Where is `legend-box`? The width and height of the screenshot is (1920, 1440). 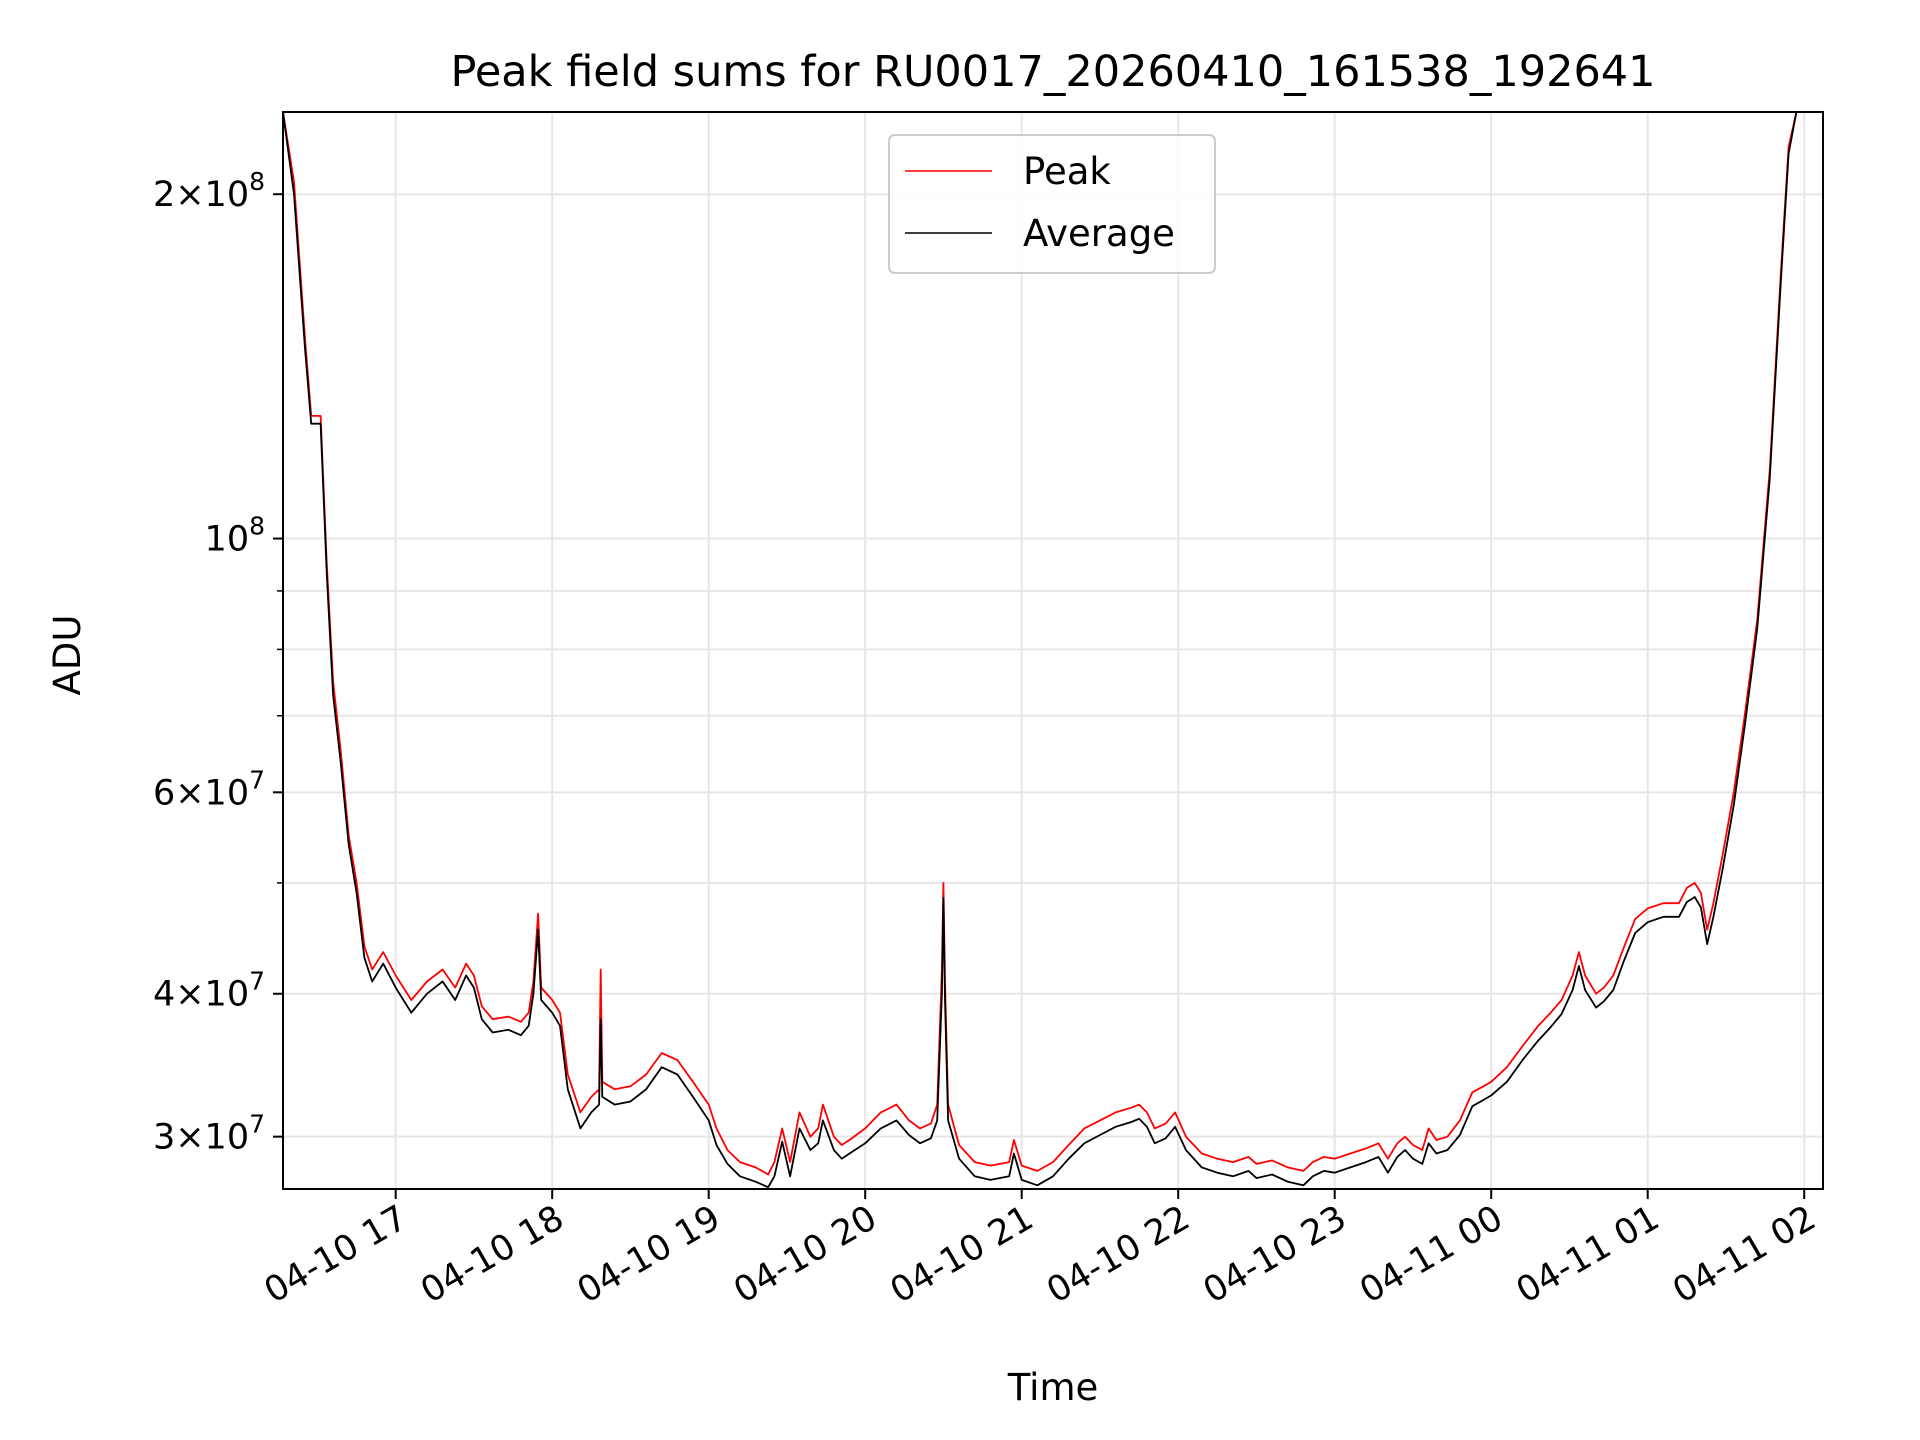 legend-box is located at coordinates (1052, 204).